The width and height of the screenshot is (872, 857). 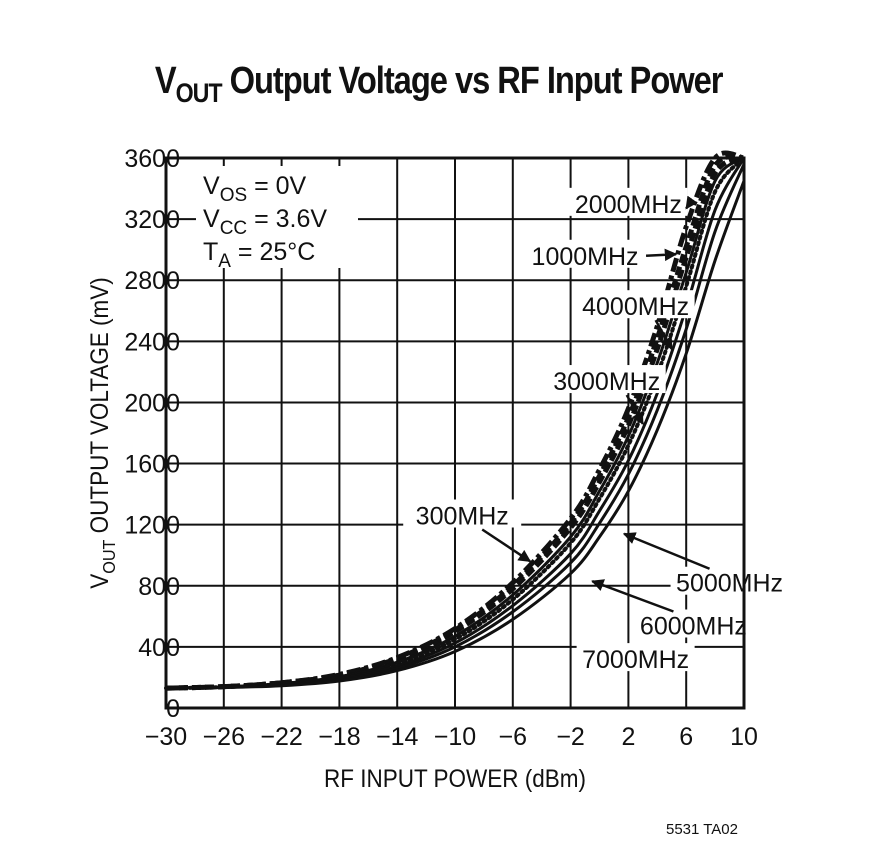 What do you see at coordinates (281, 737) in the screenshot?
I see `x-tick-label: −22` at bounding box center [281, 737].